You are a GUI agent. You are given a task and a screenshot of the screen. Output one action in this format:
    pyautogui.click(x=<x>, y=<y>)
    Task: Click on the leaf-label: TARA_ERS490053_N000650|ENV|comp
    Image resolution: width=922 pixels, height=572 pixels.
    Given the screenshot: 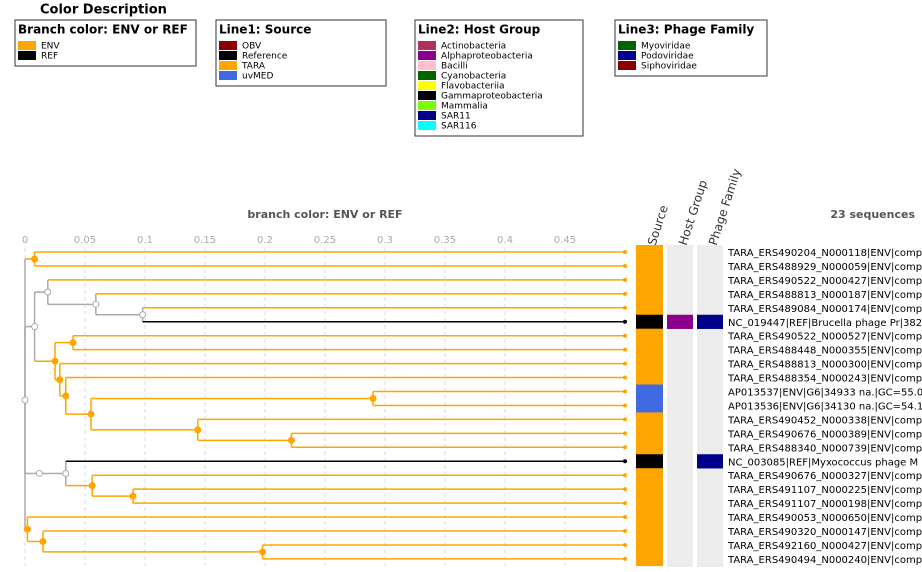 What is the action you would take?
    pyautogui.click(x=824, y=518)
    